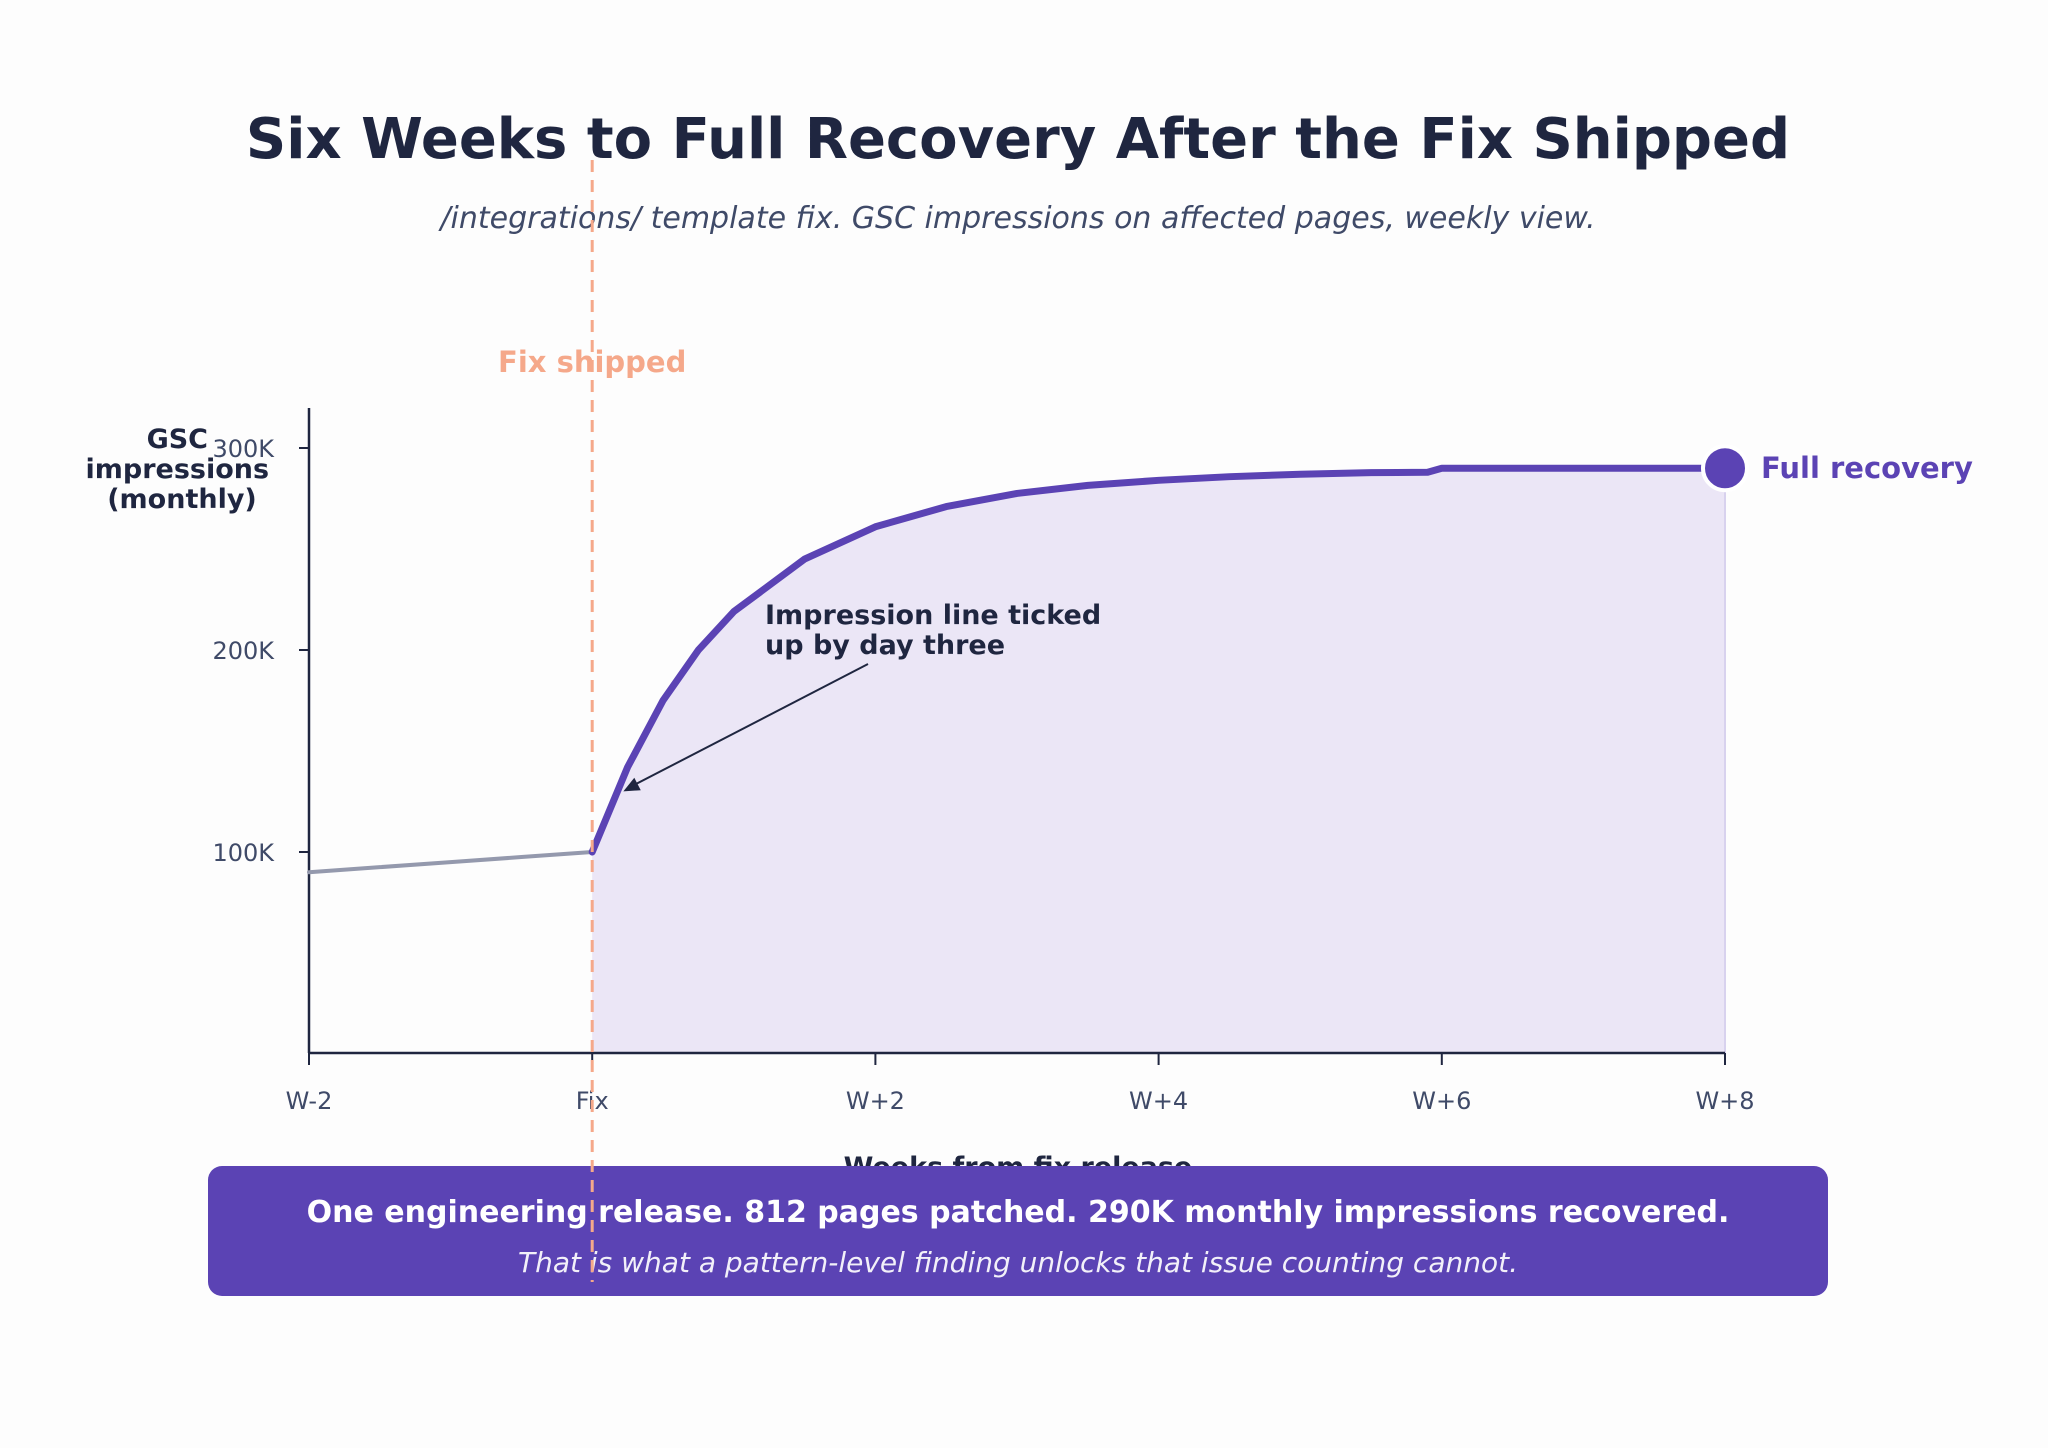 This screenshot has width=2048, height=1448. I want to click on tick-up-arrow-shaft, so click(750, 725).